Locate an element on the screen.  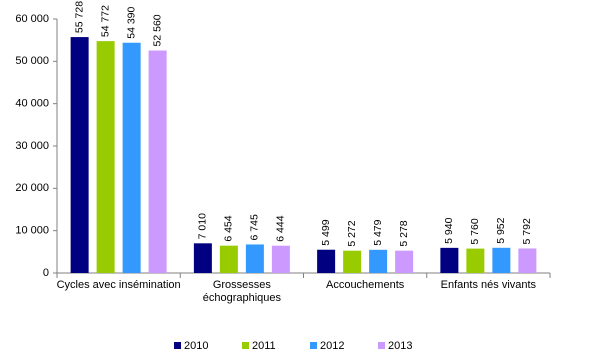
data-label: 5 760 is located at coordinates (475, 231).